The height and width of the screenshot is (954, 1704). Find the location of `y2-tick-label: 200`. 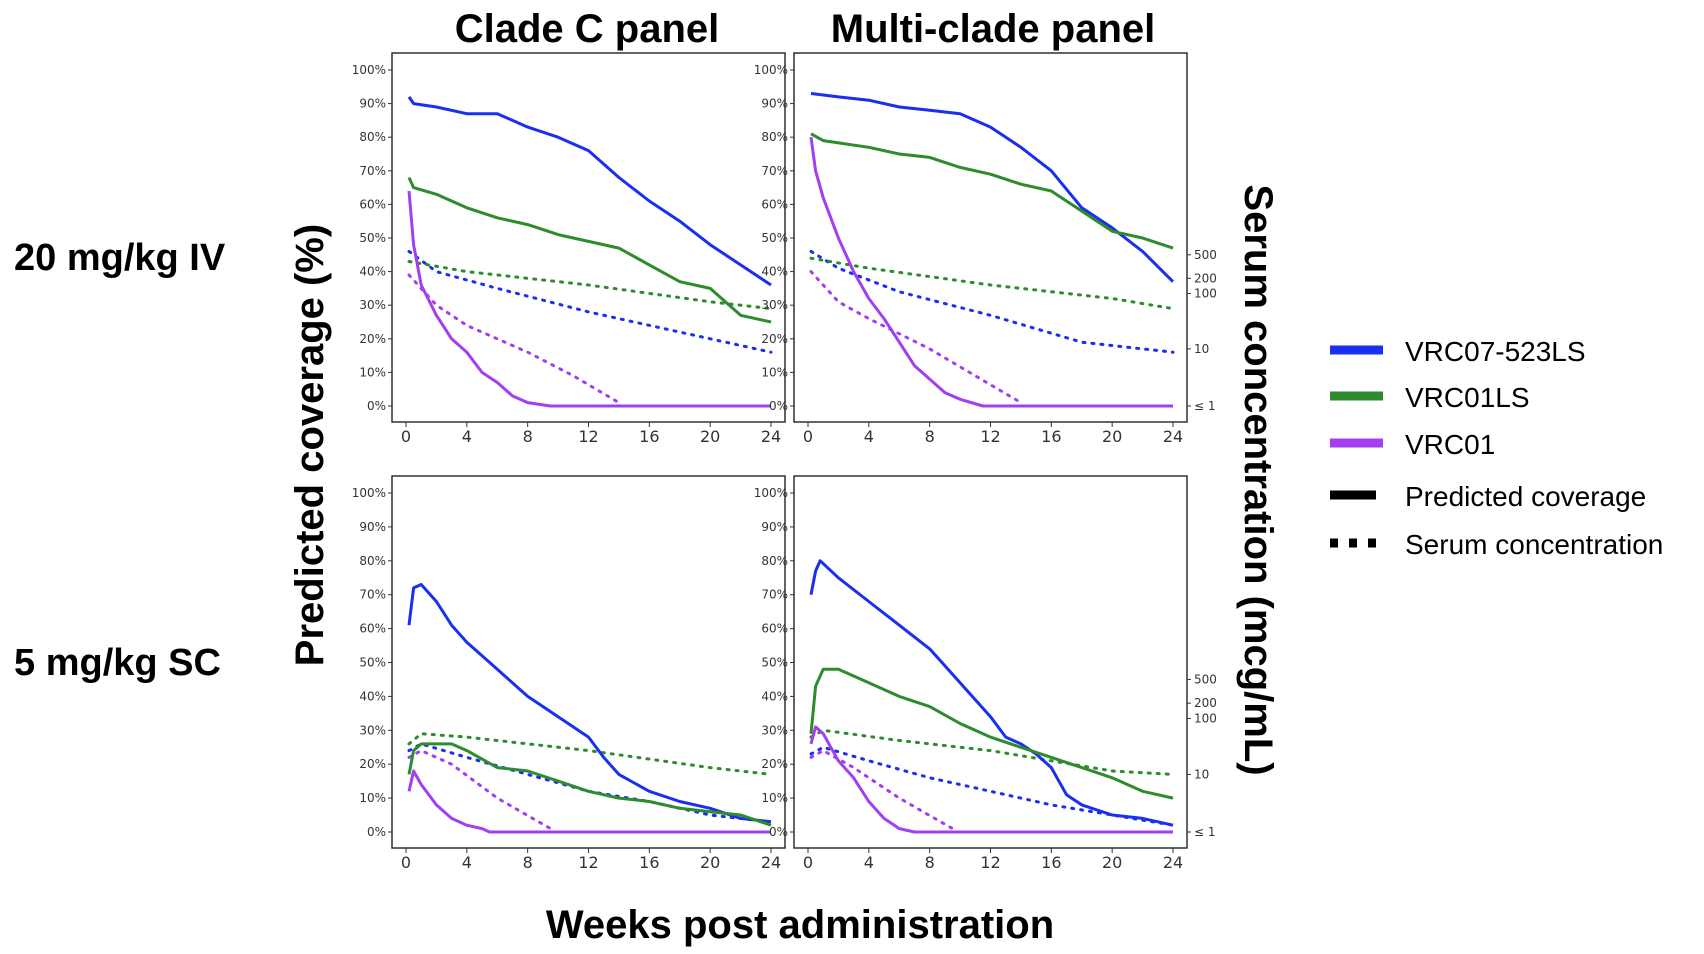

y2-tick-label: 200 is located at coordinates (1205, 278).